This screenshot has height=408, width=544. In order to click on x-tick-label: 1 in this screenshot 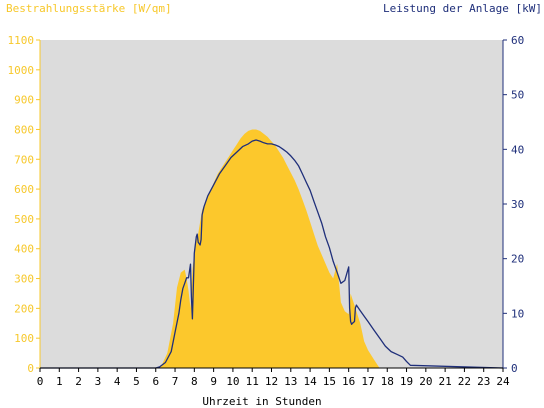, I will do `click(59, 381)`.